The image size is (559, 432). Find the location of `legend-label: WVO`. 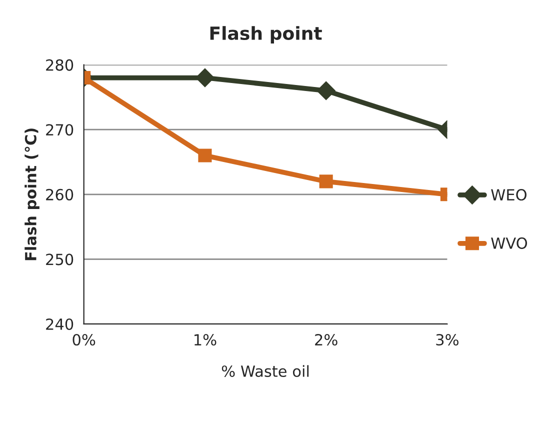

legend-label: WVO is located at coordinates (509, 243).